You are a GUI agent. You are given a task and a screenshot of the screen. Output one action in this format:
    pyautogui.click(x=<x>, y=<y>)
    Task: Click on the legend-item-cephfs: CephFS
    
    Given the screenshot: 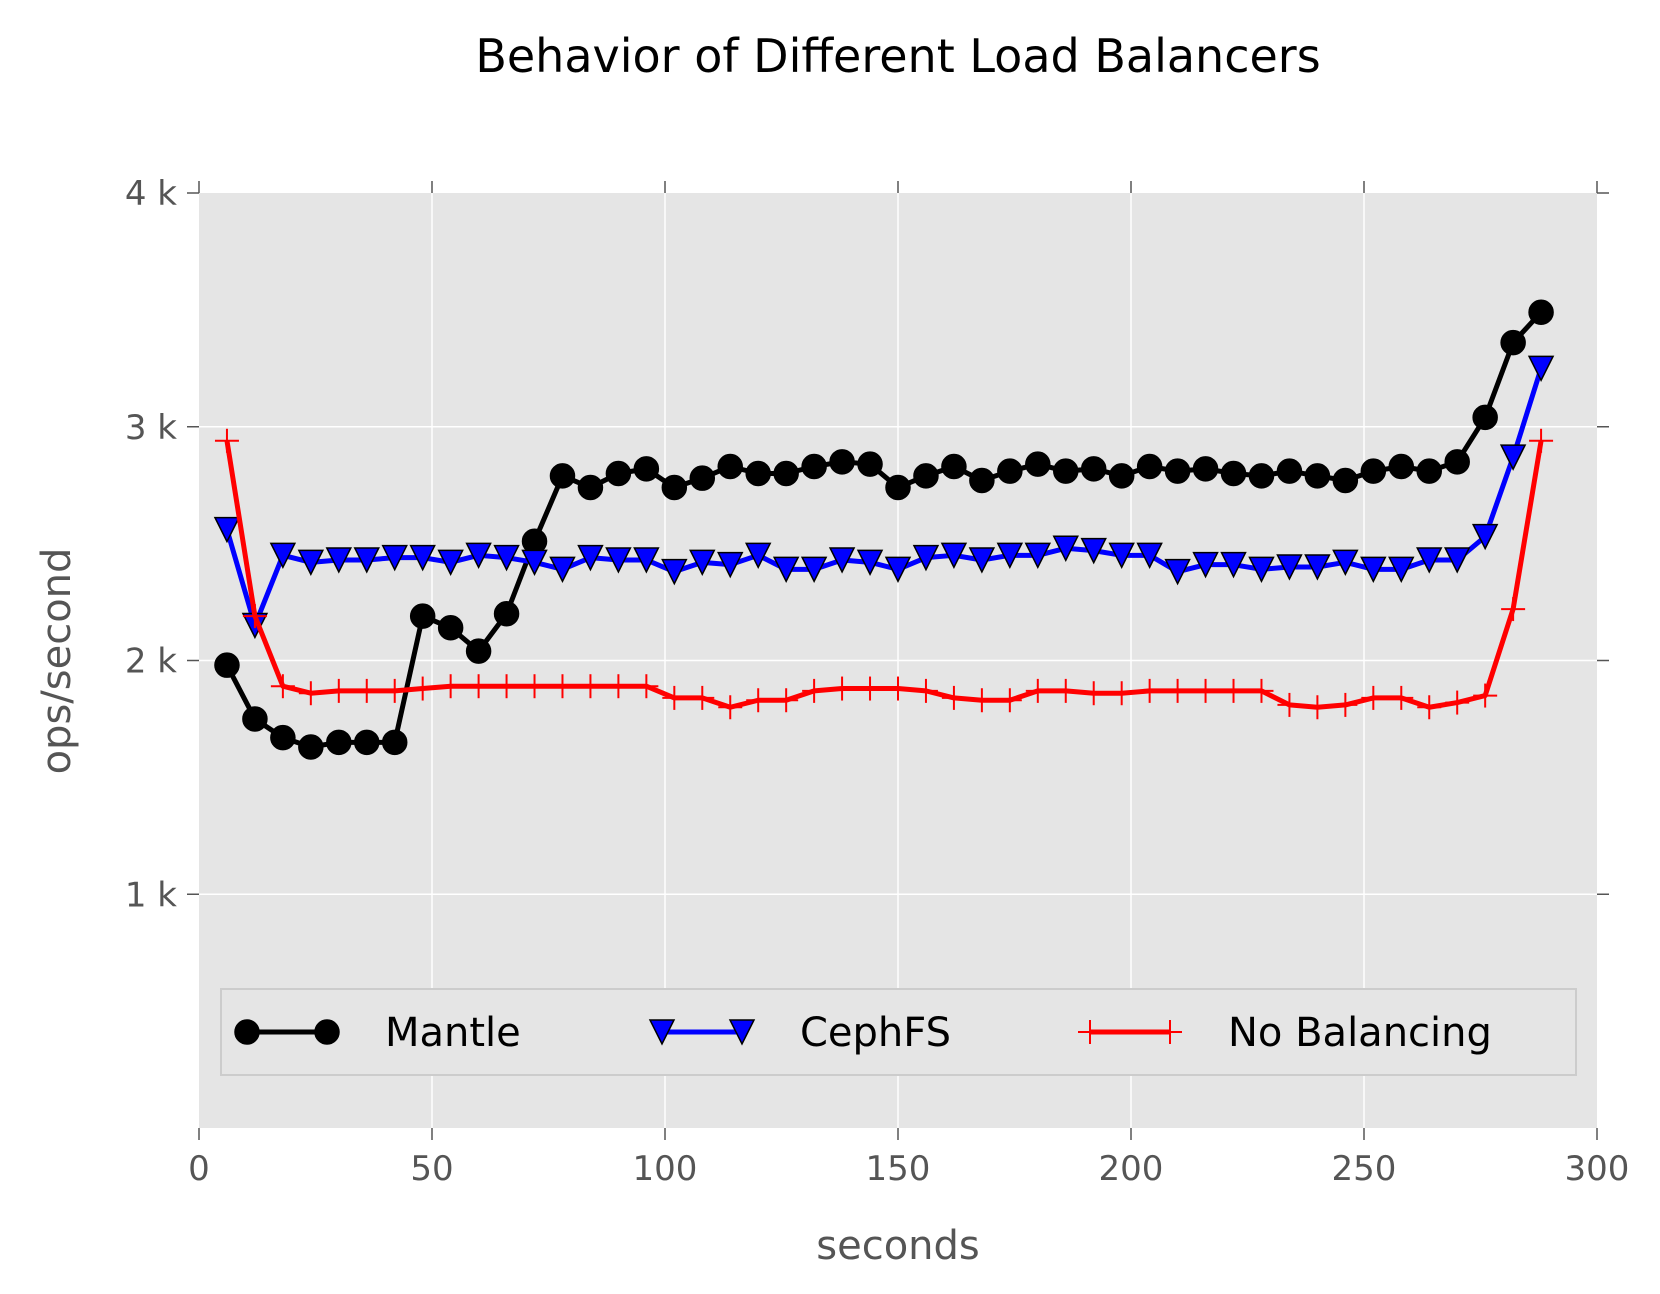 What is the action you would take?
    pyautogui.click(x=799, y=1033)
    